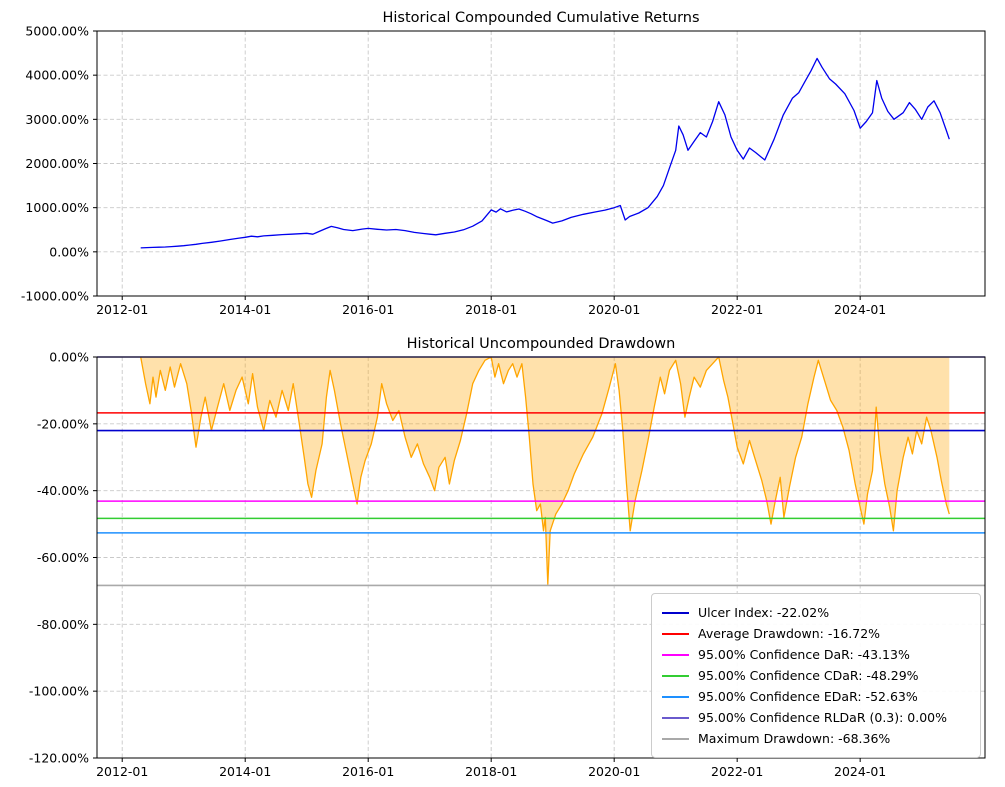  I want to click on legend-item: Maximum Drawdown: -68.36%, so click(816, 738).